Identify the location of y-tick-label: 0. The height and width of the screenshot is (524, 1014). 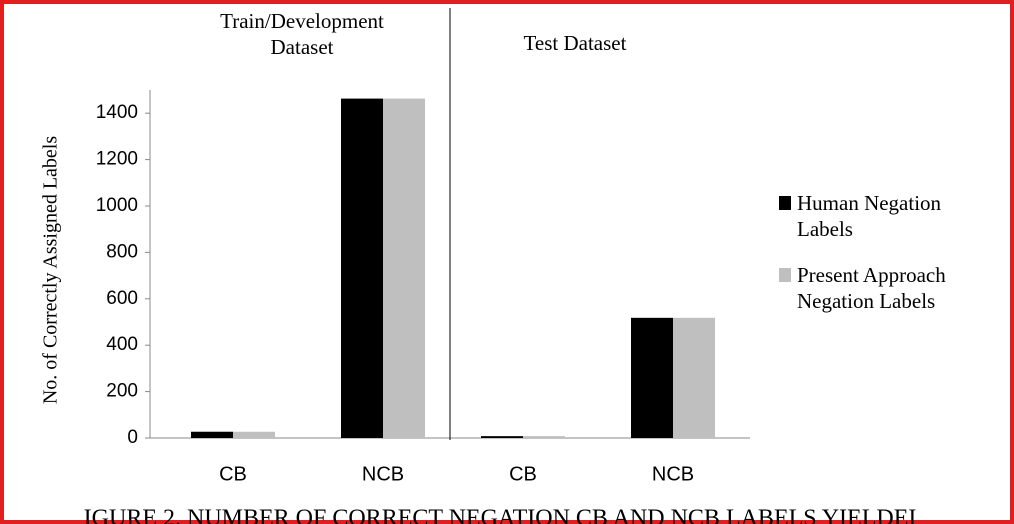
(132, 437).